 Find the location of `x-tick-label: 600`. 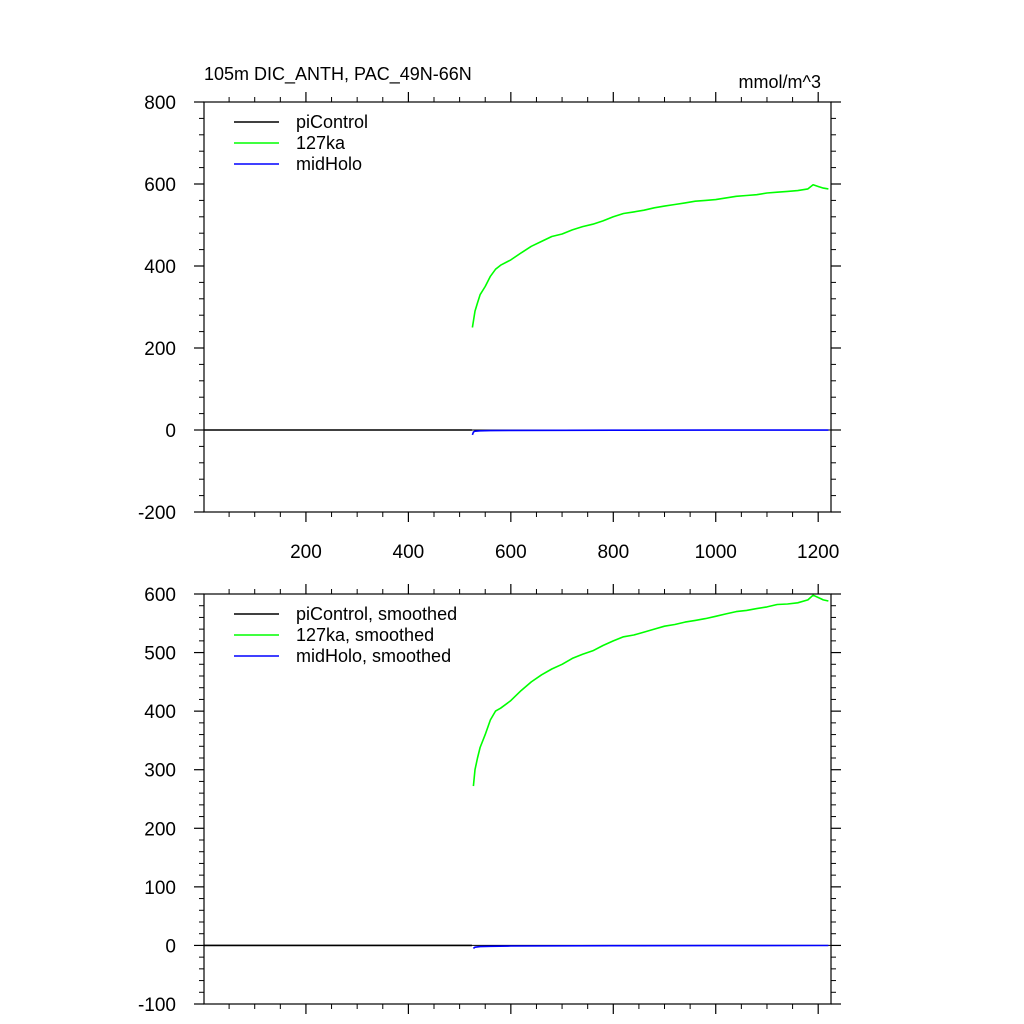

x-tick-label: 600 is located at coordinates (511, 552).